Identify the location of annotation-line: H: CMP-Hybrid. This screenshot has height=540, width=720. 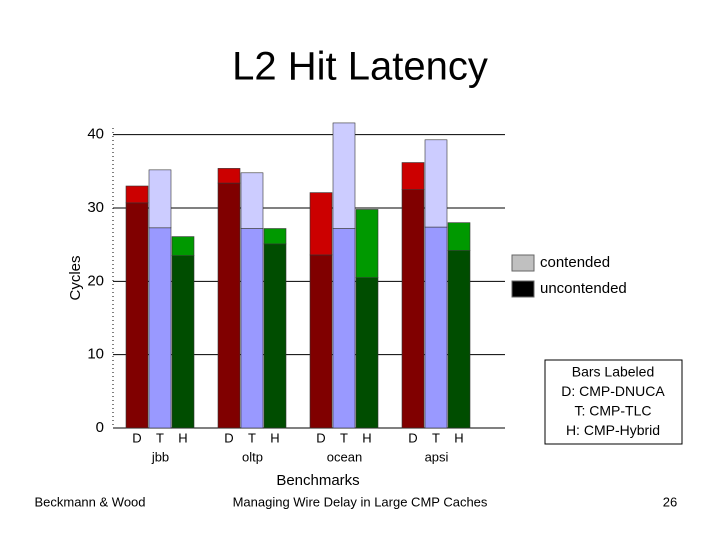
(613, 430).